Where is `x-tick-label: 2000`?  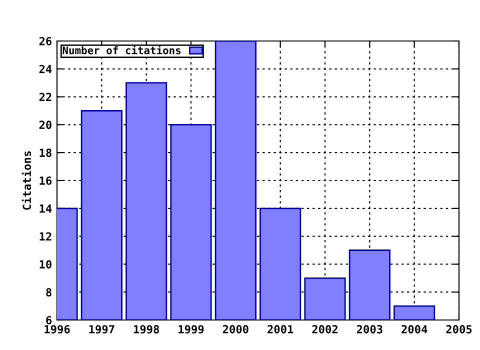
x-tick-label: 2000 is located at coordinates (235, 329).